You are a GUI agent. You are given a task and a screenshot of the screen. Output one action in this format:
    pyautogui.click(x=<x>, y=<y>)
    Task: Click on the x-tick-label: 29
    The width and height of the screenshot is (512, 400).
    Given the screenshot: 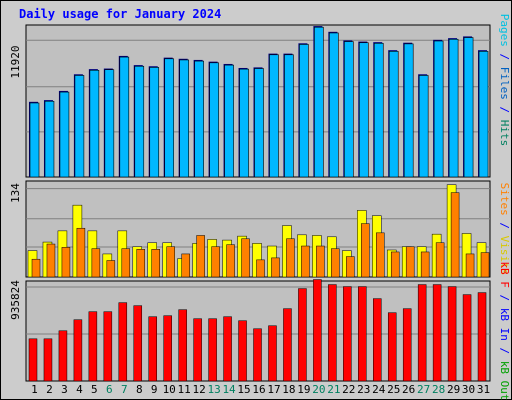 What is the action you would take?
    pyautogui.click(x=453, y=389)
    